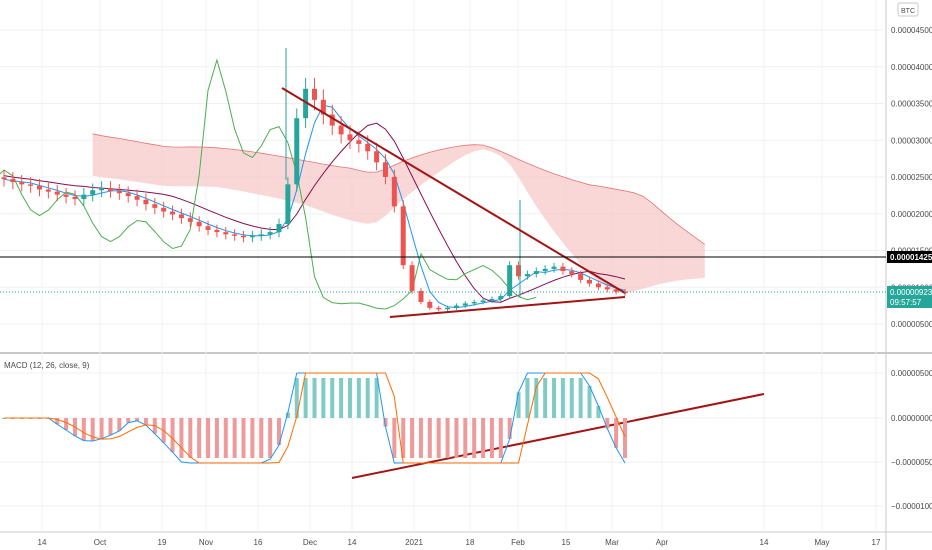  What do you see at coordinates (911, 506) in the screenshot?
I see `macd-tick-label: −0.00001000` at bounding box center [911, 506].